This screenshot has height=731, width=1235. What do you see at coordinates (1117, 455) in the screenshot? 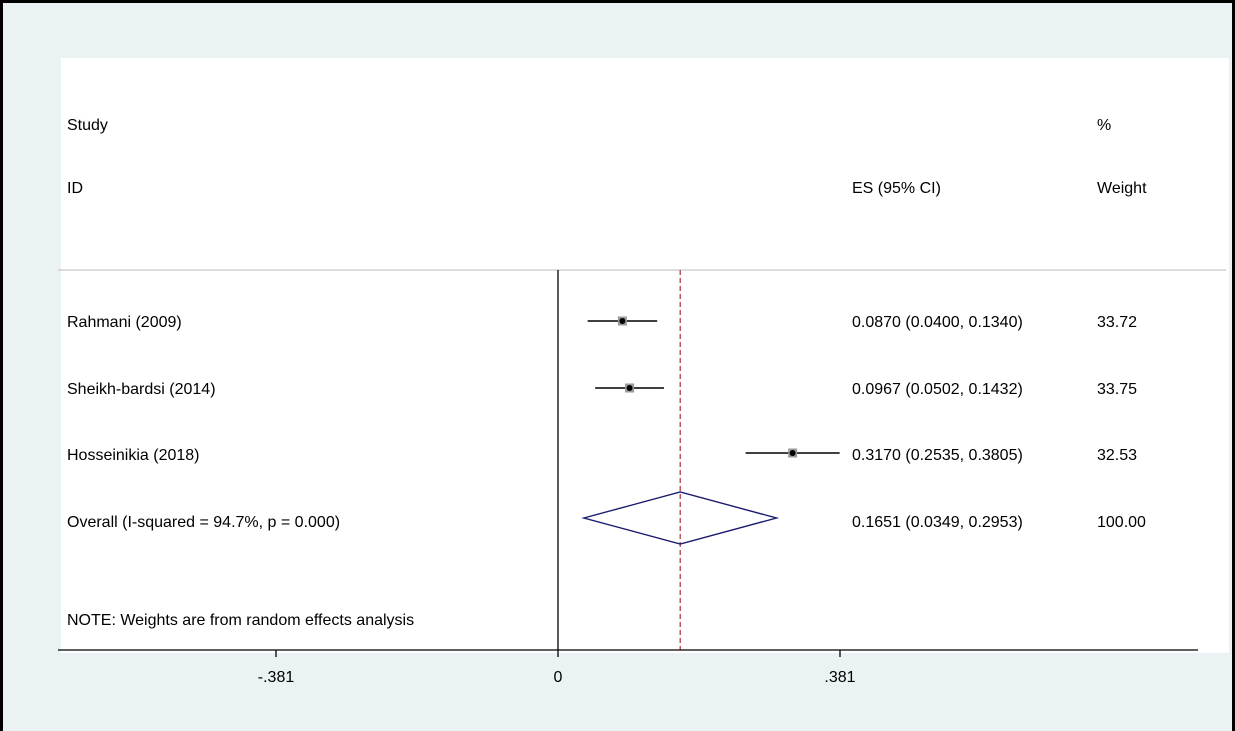
I see `weight-value: 32.53` at bounding box center [1117, 455].